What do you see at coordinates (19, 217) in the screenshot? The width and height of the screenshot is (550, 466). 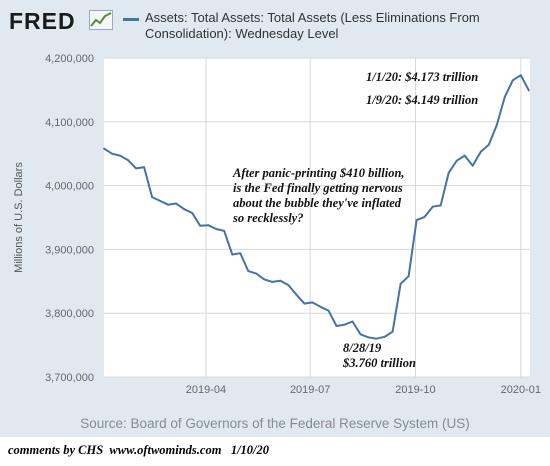 I see `y-axis-label: Millions of U.S. Dollars` at bounding box center [19, 217].